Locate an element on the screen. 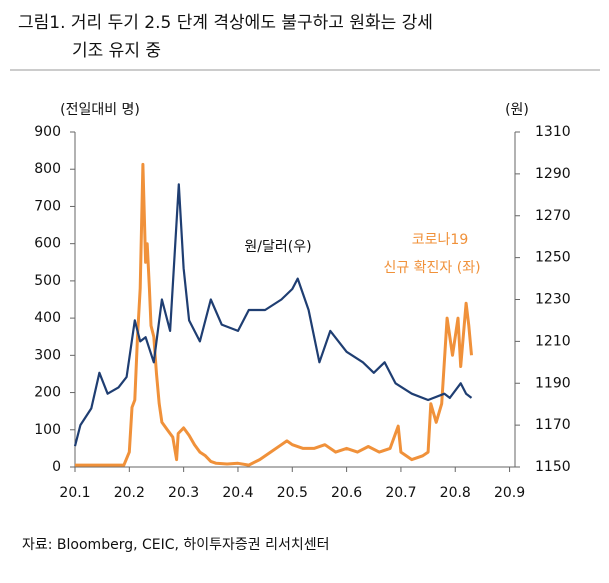  x-tick-label: 20.6 is located at coordinates (346, 493).